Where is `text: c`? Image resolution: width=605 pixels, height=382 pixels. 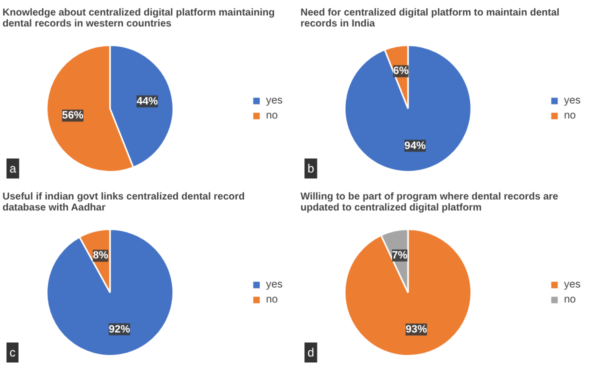 text: c is located at coordinates (13, 353).